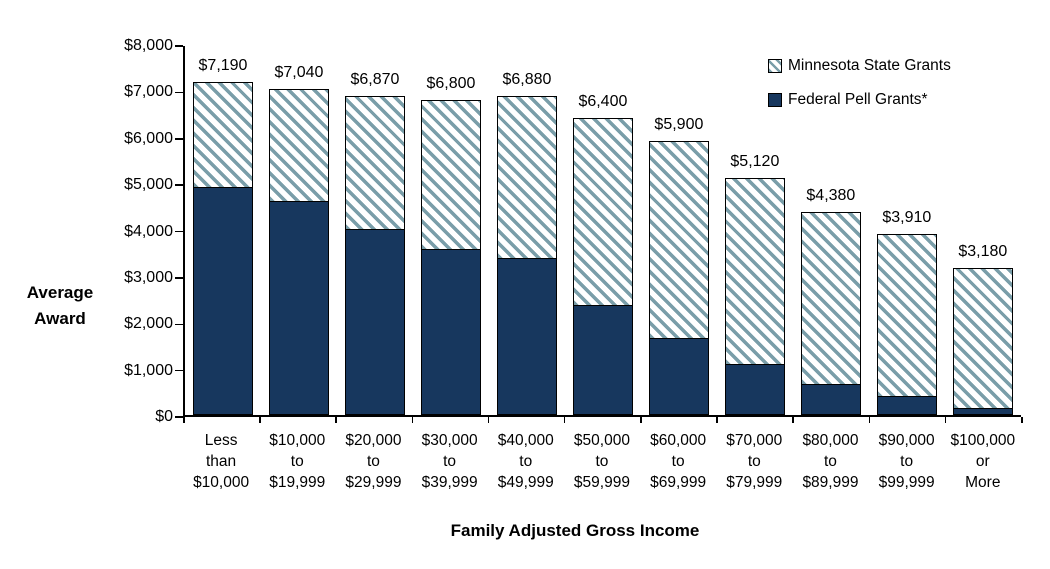 The height and width of the screenshot is (569, 1050). What do you see at coordinates (223, 65) in the screenshot?
I see `bar-total-label: $7,190` at bounding box center [223, 65].